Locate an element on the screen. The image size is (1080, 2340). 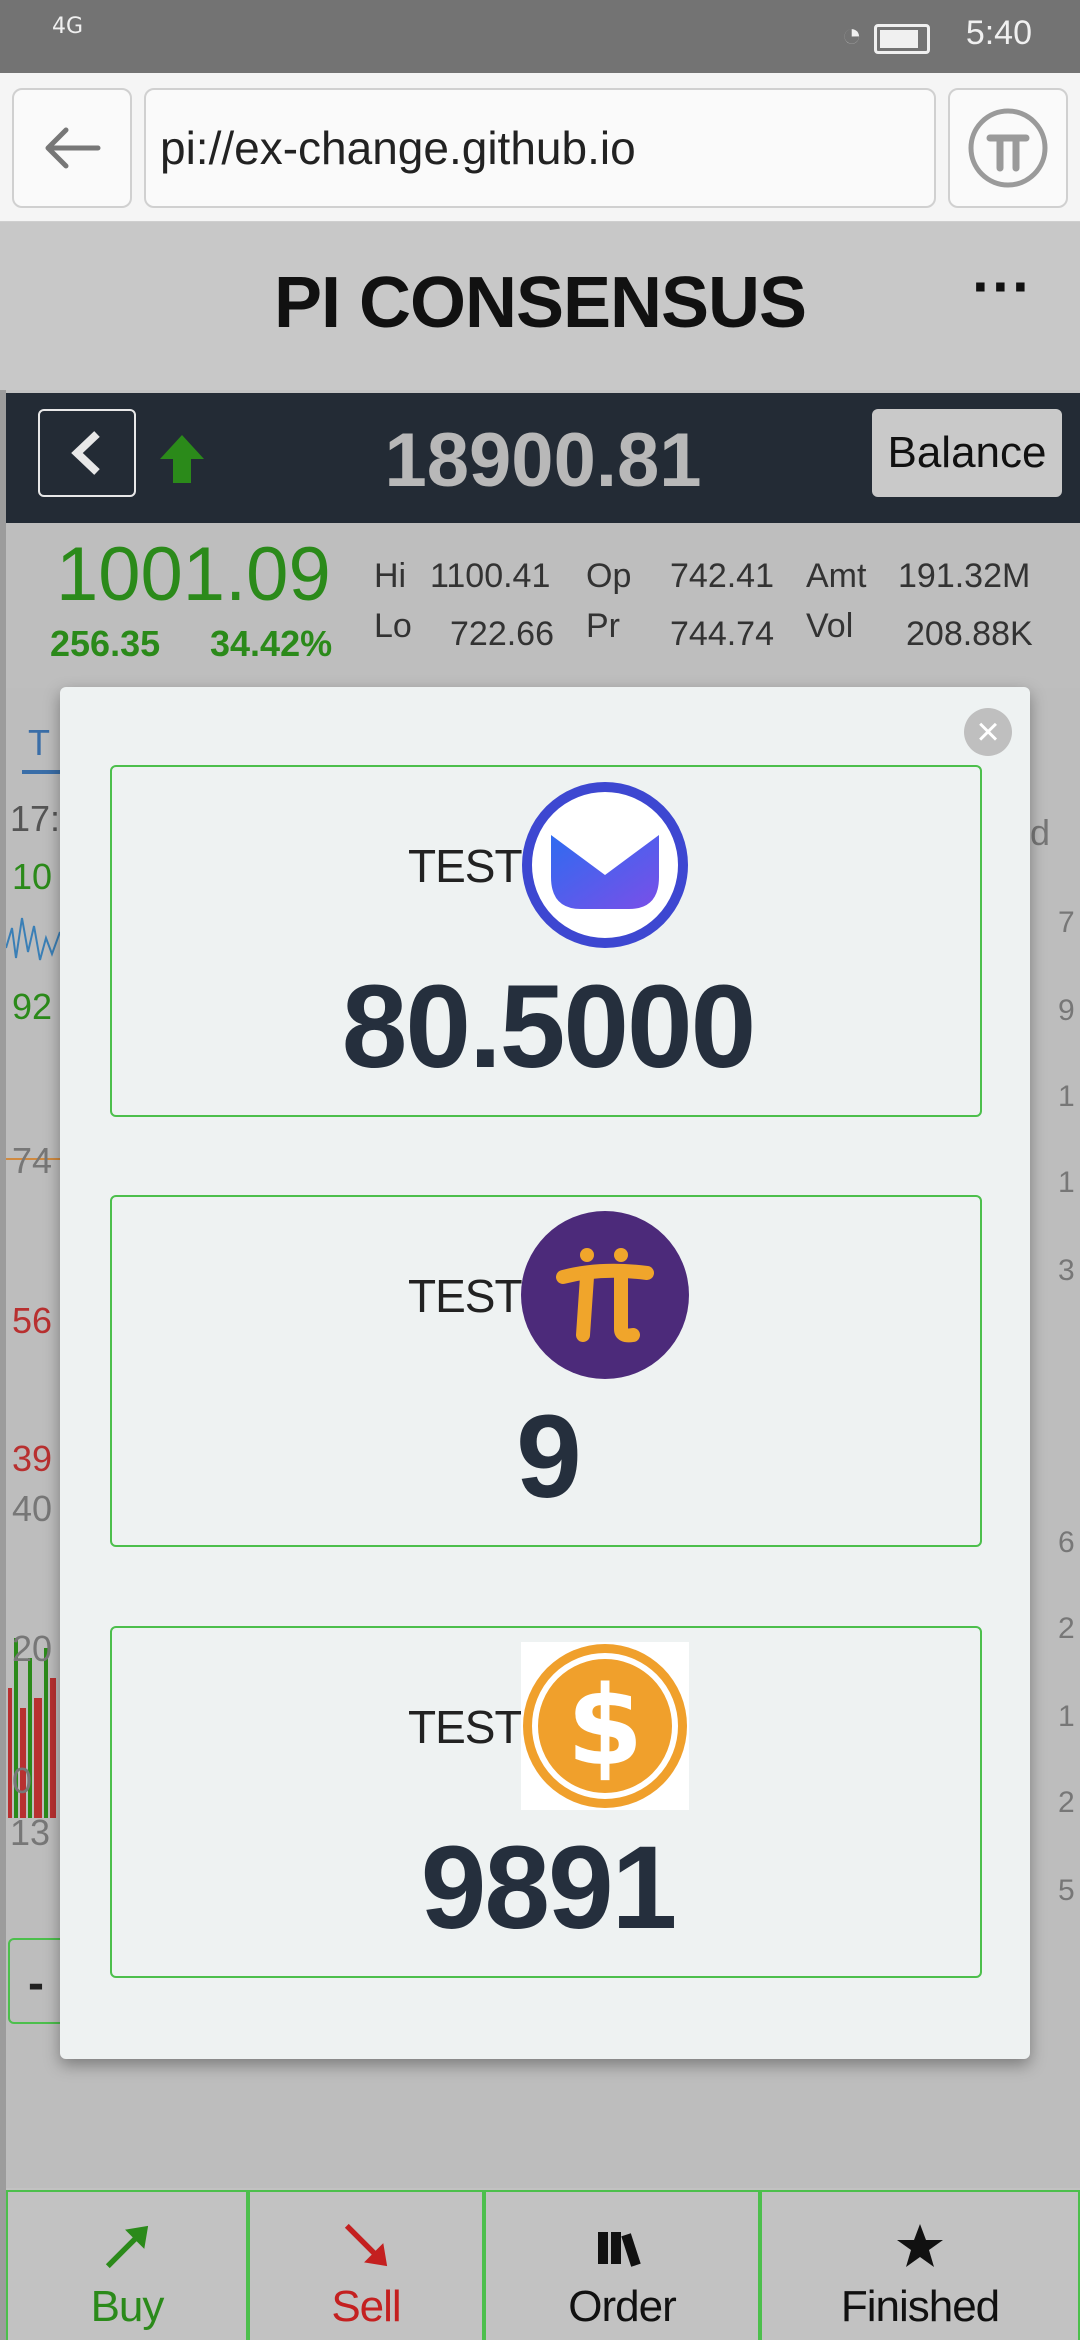
browser-bar: pi://ex-change.github.io is located at coordinates (540, 147).